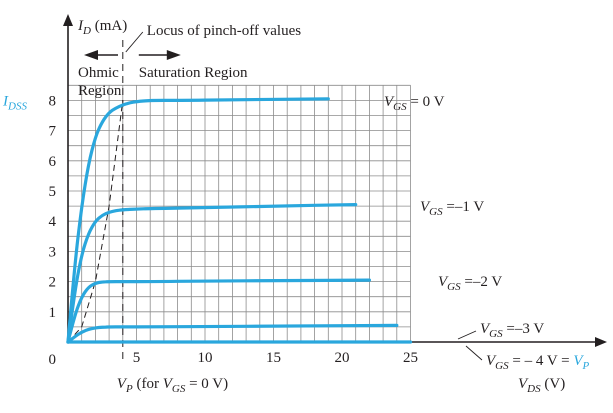 This screenshot has height=413, width=613. What do you see at coordinates (538, 362) in the screenshot?
I see `curve-label-4: VGS​ = – 4 V = VP` at bounding box center [538, 362].